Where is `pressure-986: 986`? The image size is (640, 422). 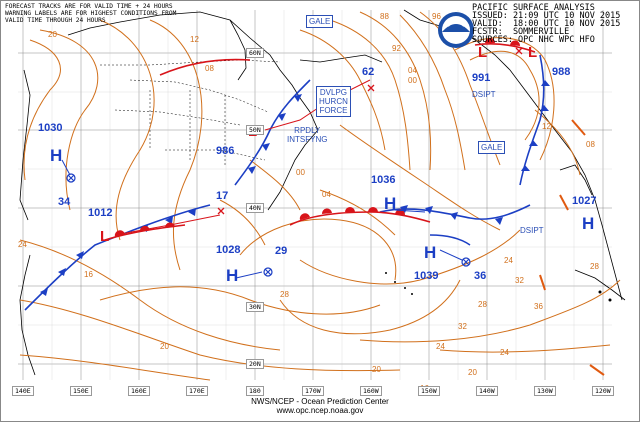 pressure-986: 986 is located at coordinates (225, 151).